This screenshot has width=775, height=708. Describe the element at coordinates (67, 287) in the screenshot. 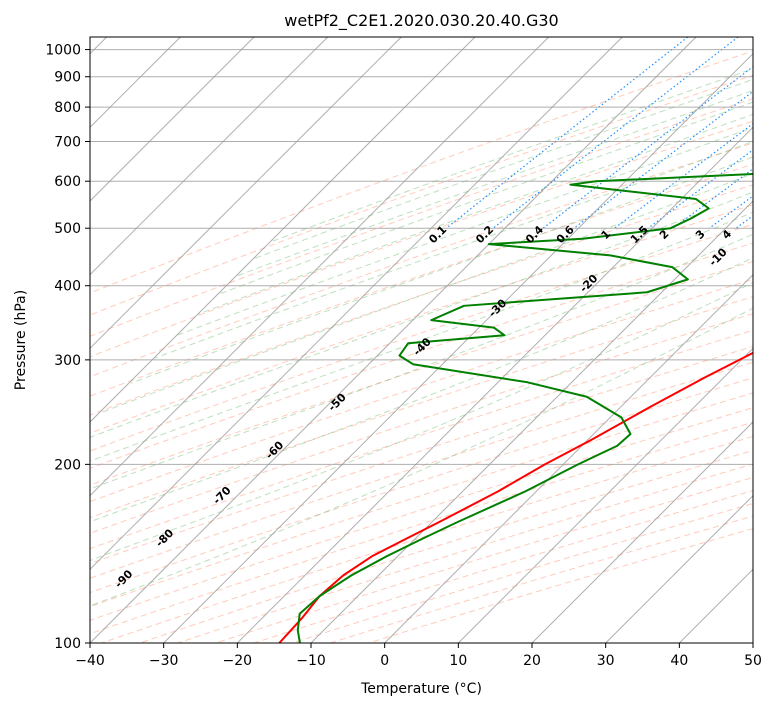

I see `y-tick-label: 400` at that location.